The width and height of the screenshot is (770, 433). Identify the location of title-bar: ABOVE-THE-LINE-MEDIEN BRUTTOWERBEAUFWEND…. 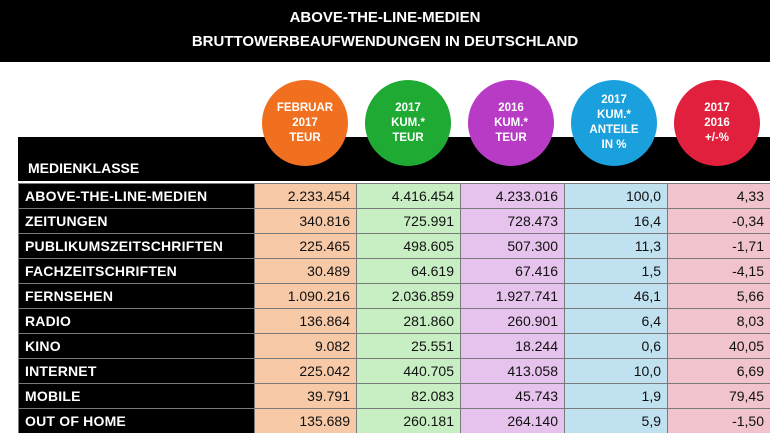
(385, 31).